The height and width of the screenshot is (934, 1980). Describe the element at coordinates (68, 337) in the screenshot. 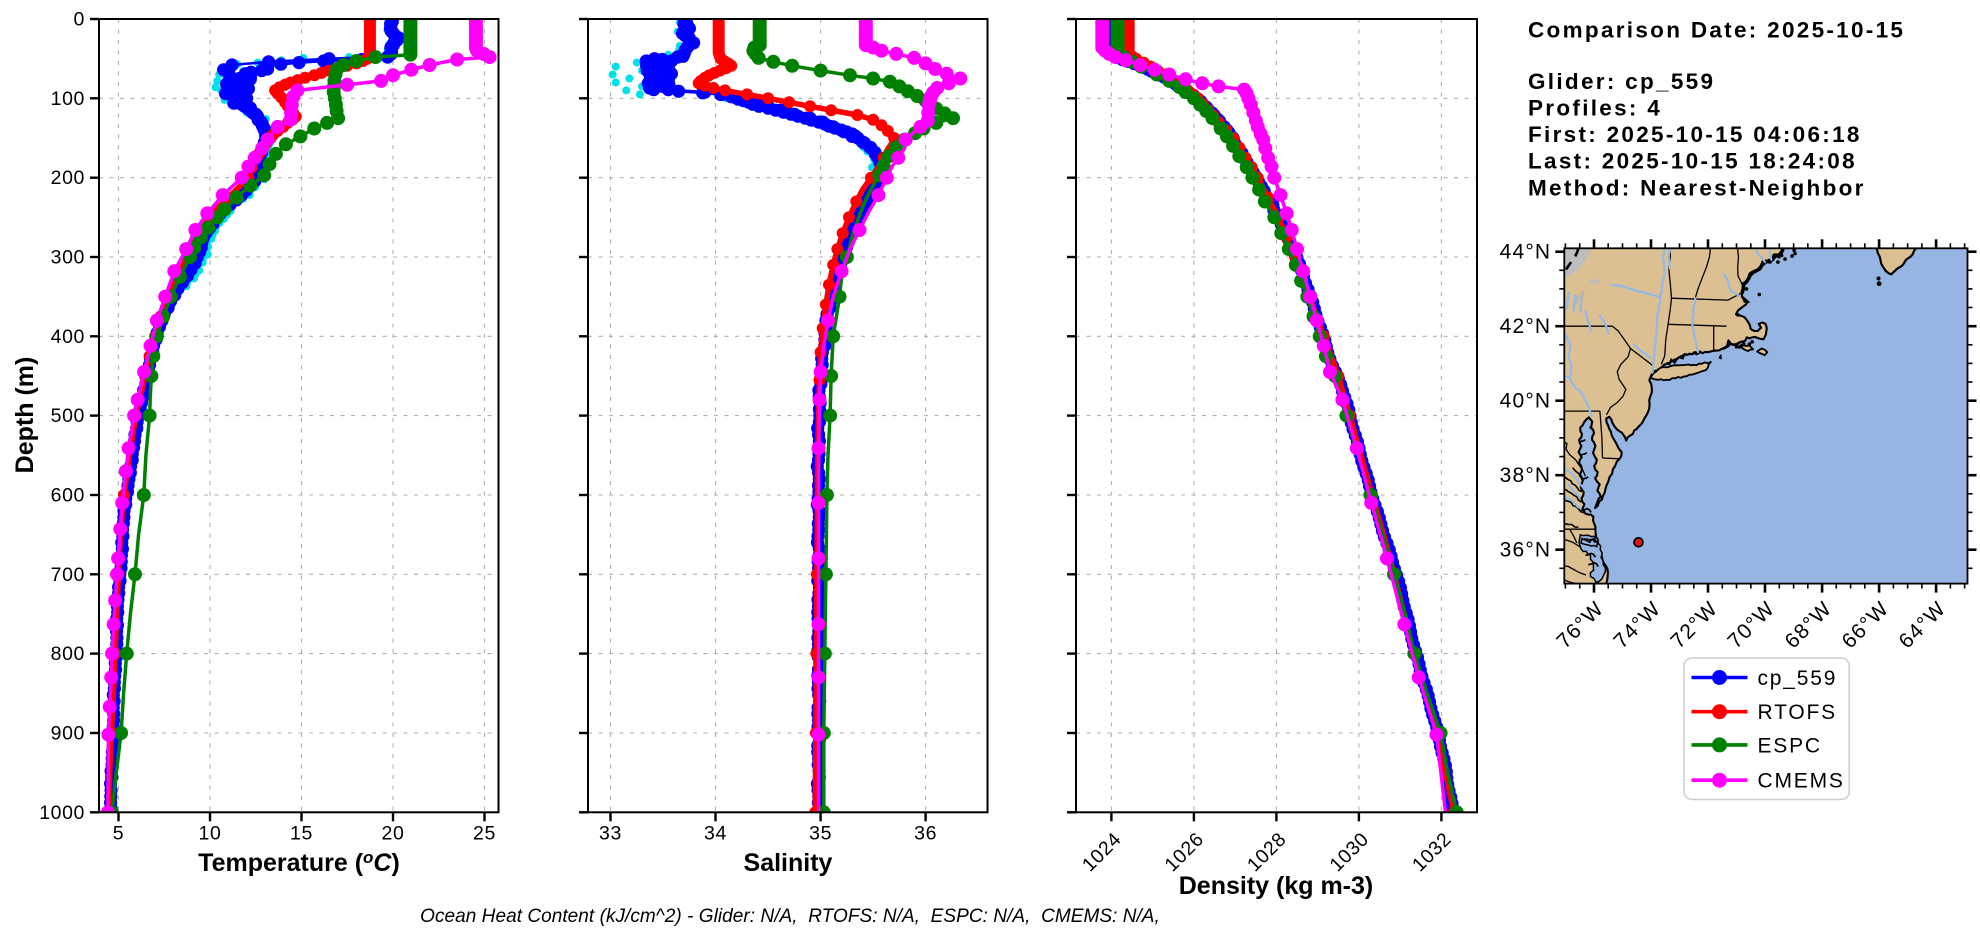

I see `svg-text: 400` at that location.